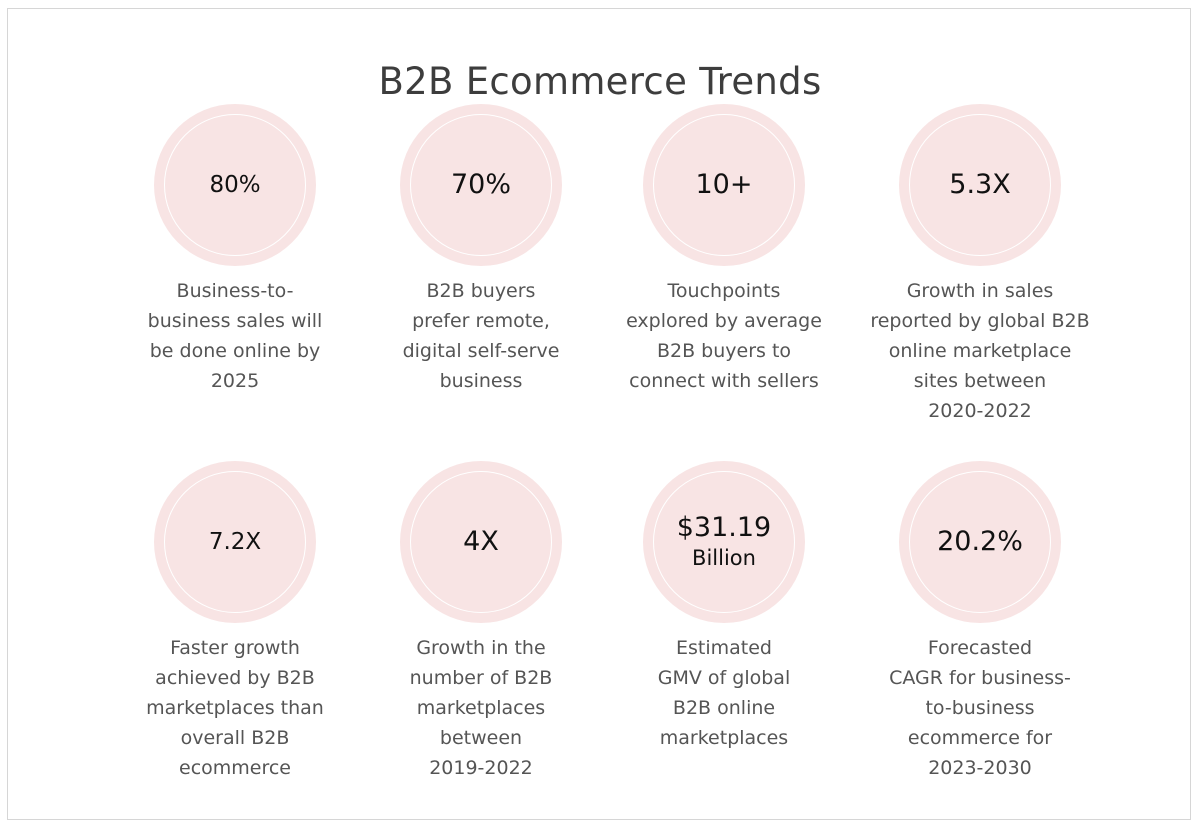 This screenshot has height=828, width=1200. I want to click on stat-circle: $31.19 Billion, so click(724, 542).